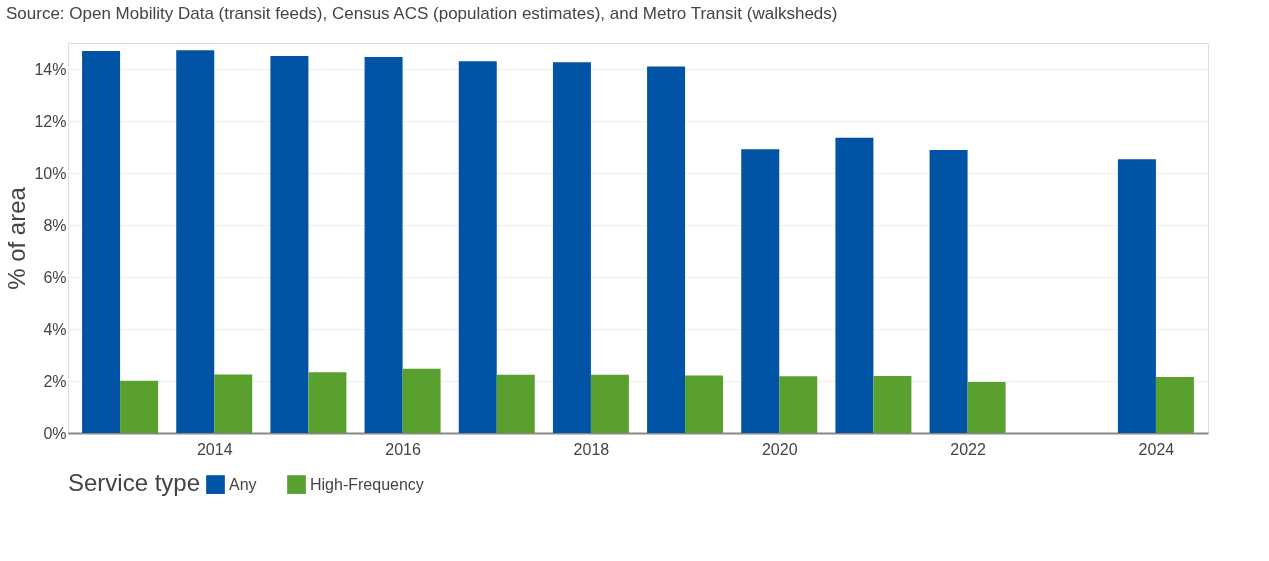 This screenshot has width=1269, height=561. Describe the element at coordinates (55, 381) in the screenshot. I see `y-tick-label: 2%` at that location.